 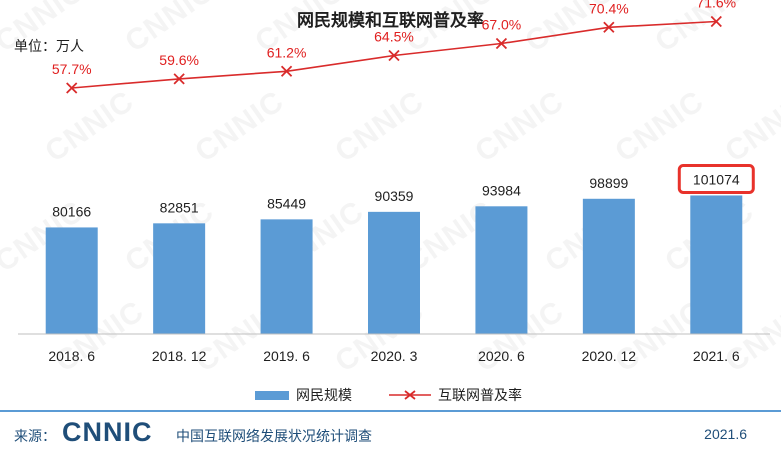 I want to click on footer-divider, so click(x=390, y=411).